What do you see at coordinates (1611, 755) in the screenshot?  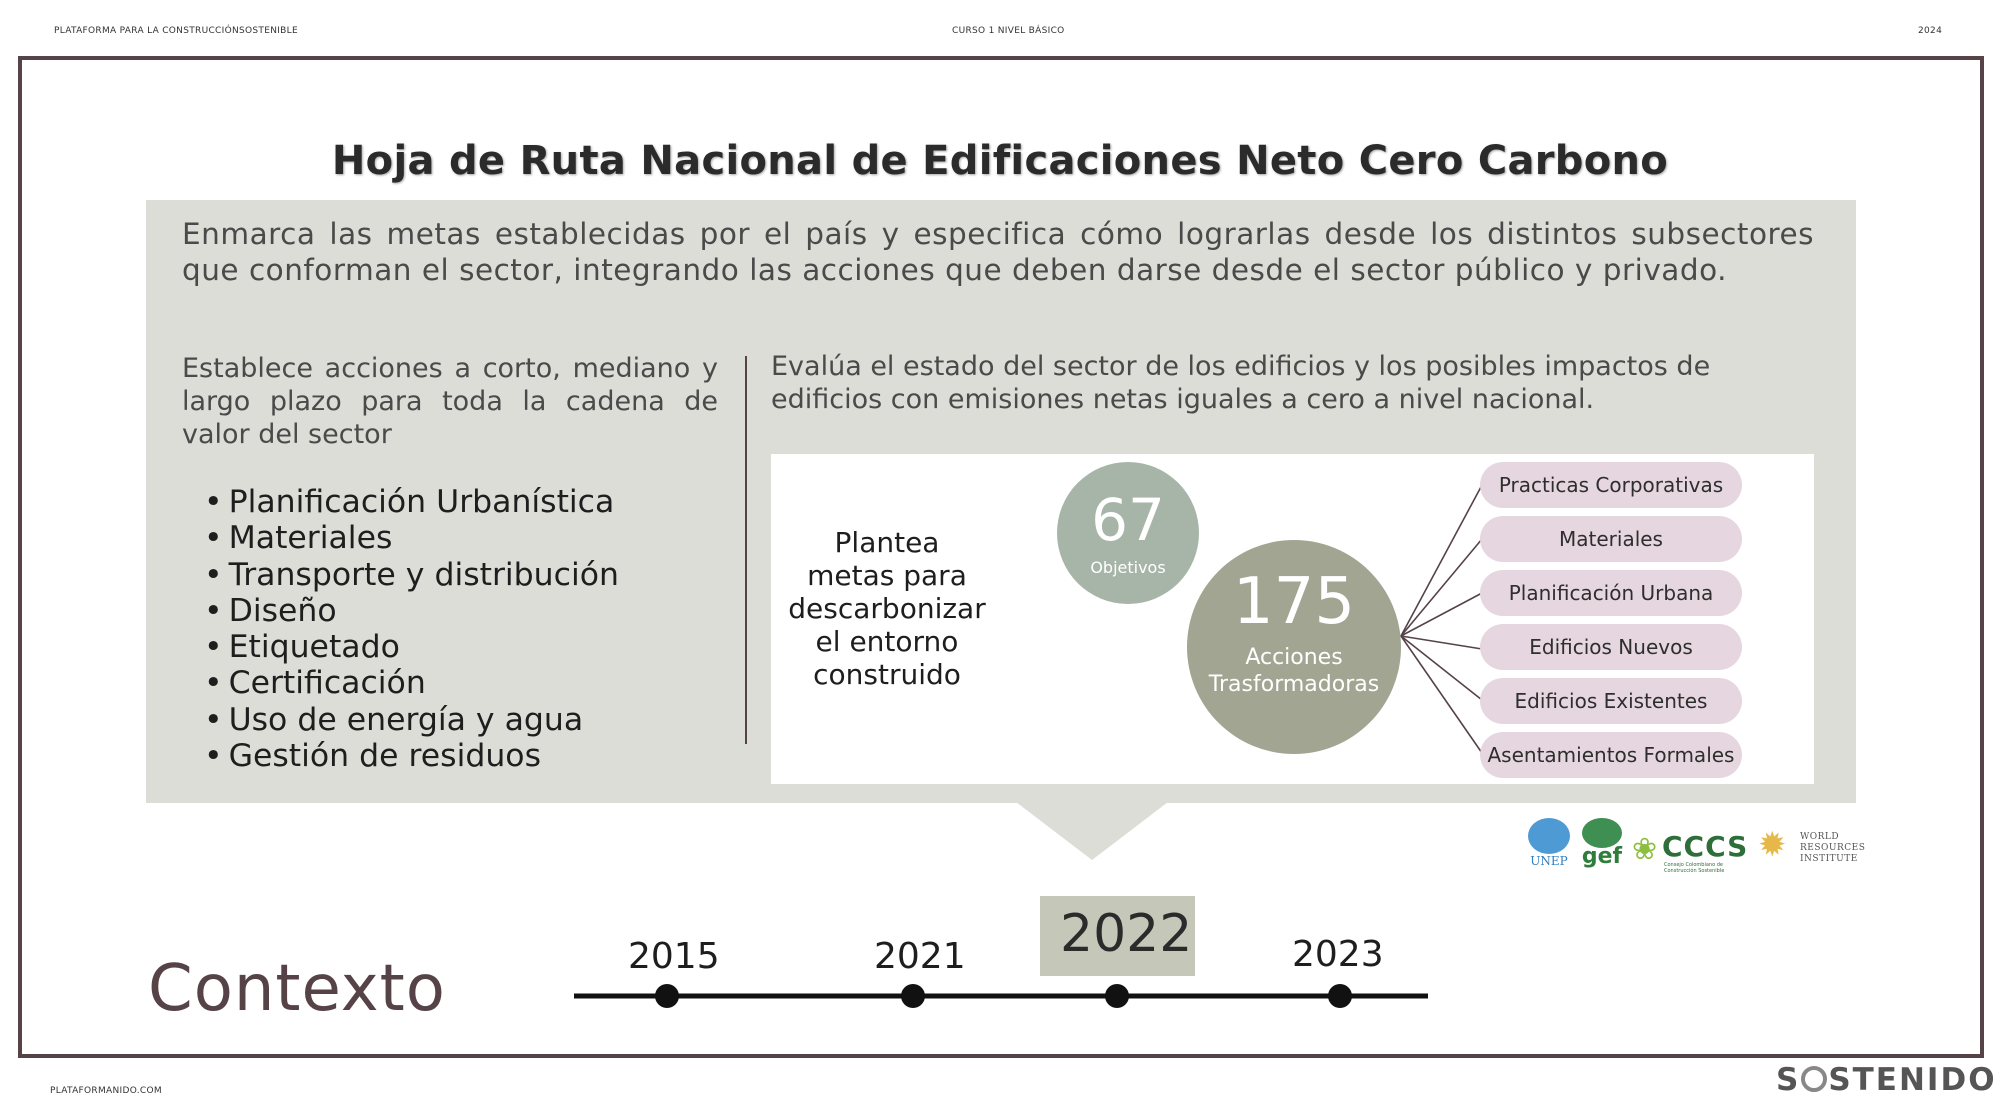 I see `subsector-pill: Asentamientos Formales` at bounding box center [1611, 755].